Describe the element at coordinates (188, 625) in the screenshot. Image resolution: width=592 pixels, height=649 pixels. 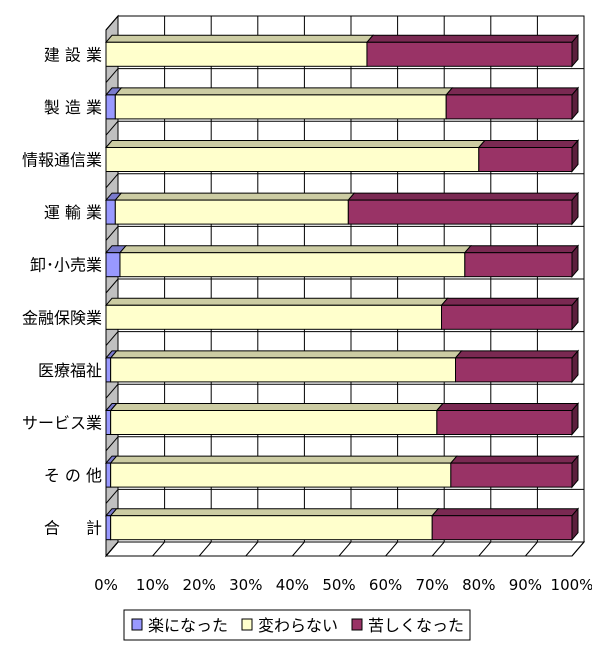
I see `legend-label: 楽になった` at that location.